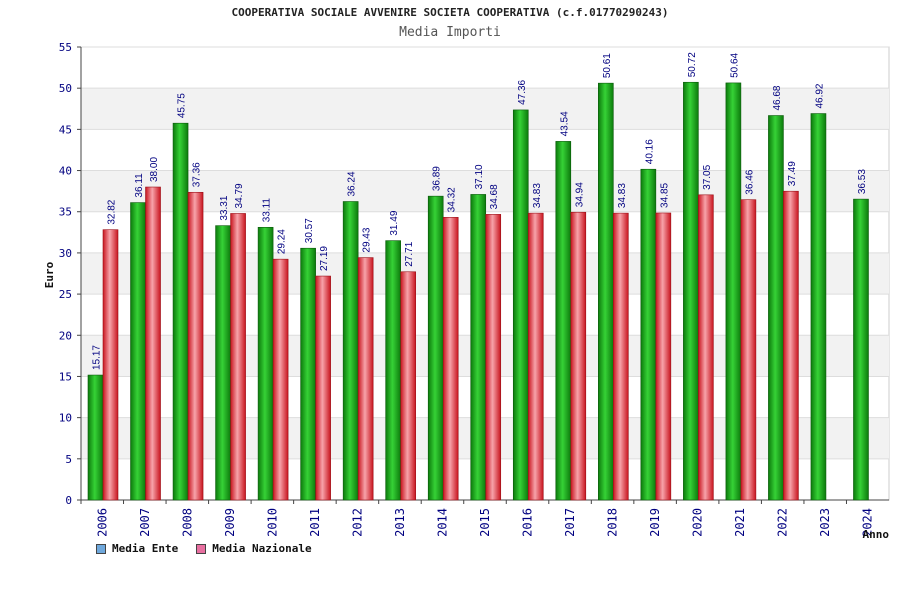 This screenshot has height=600, width=900. Describe the element at coordinates (485, 109) in the screenshot. I see `grid-band` at that location.